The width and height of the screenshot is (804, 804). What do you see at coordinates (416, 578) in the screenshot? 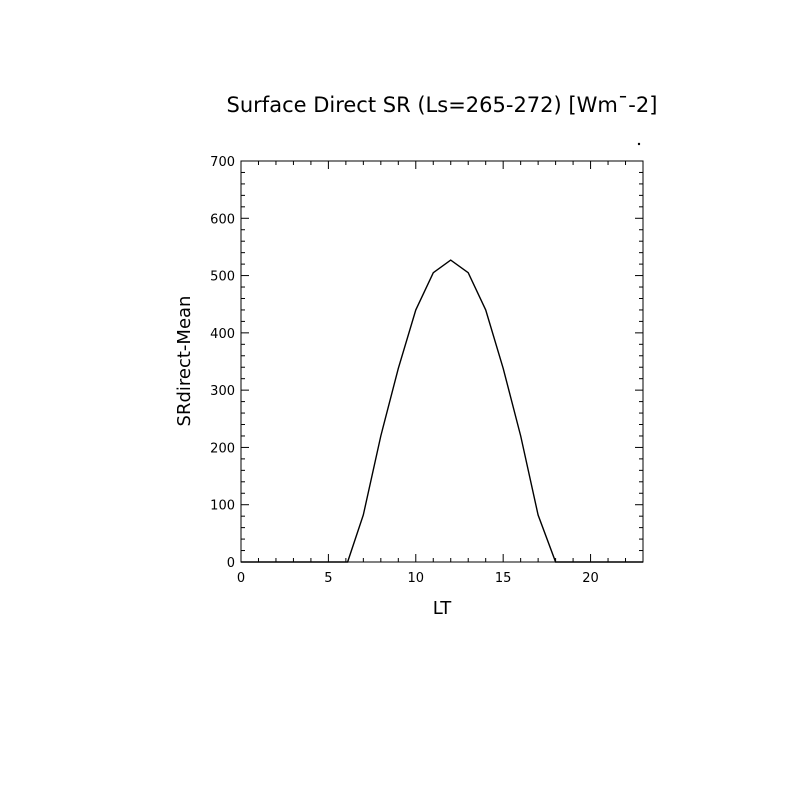
I see `x-tick-label: 10` at bounding box center [416, 578].